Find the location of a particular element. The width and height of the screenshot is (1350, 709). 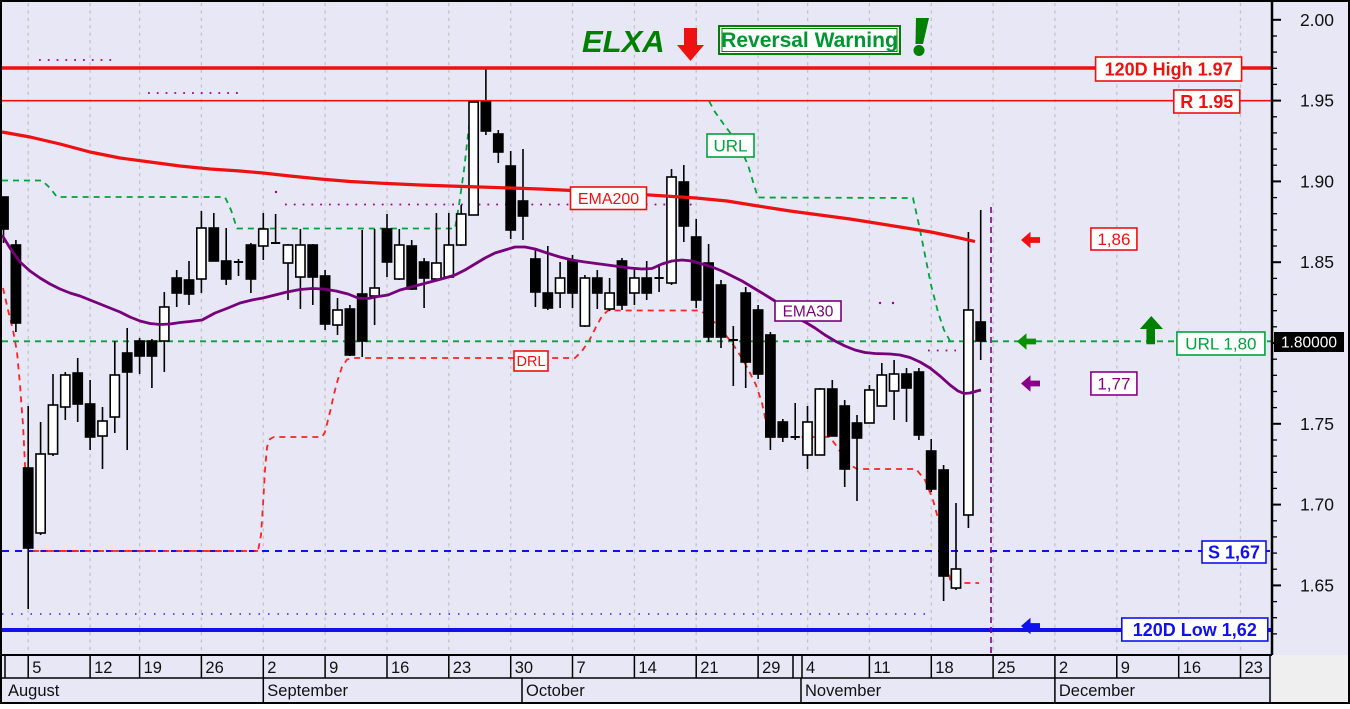

svg-text: 7 is located at coordinates (581, 668).